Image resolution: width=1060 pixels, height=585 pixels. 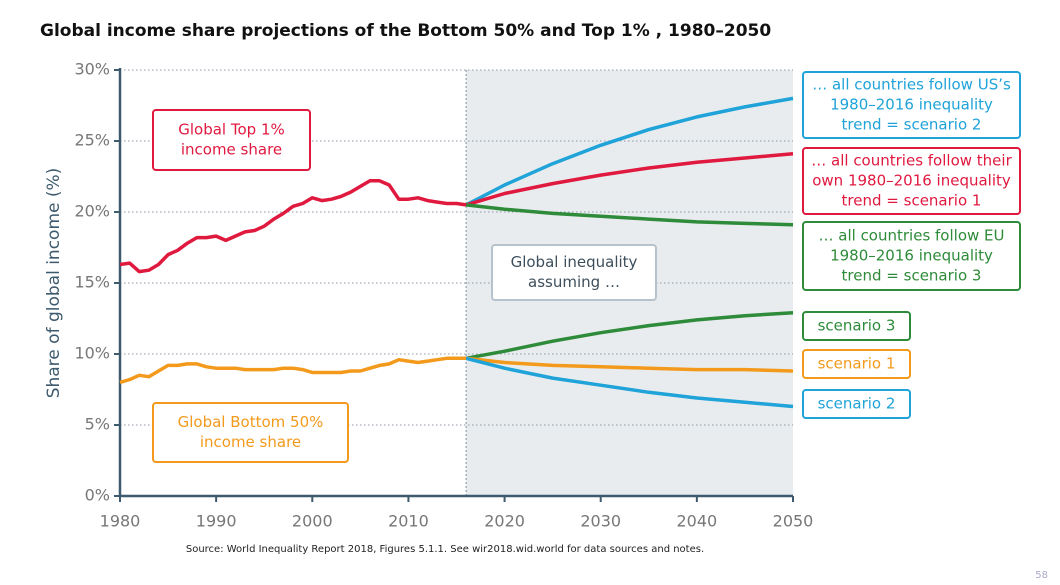 What do you see at coordinates (120, 521) in the screenshot?
I see `x-tick-label: 1980` at bounding box center [120, 521].